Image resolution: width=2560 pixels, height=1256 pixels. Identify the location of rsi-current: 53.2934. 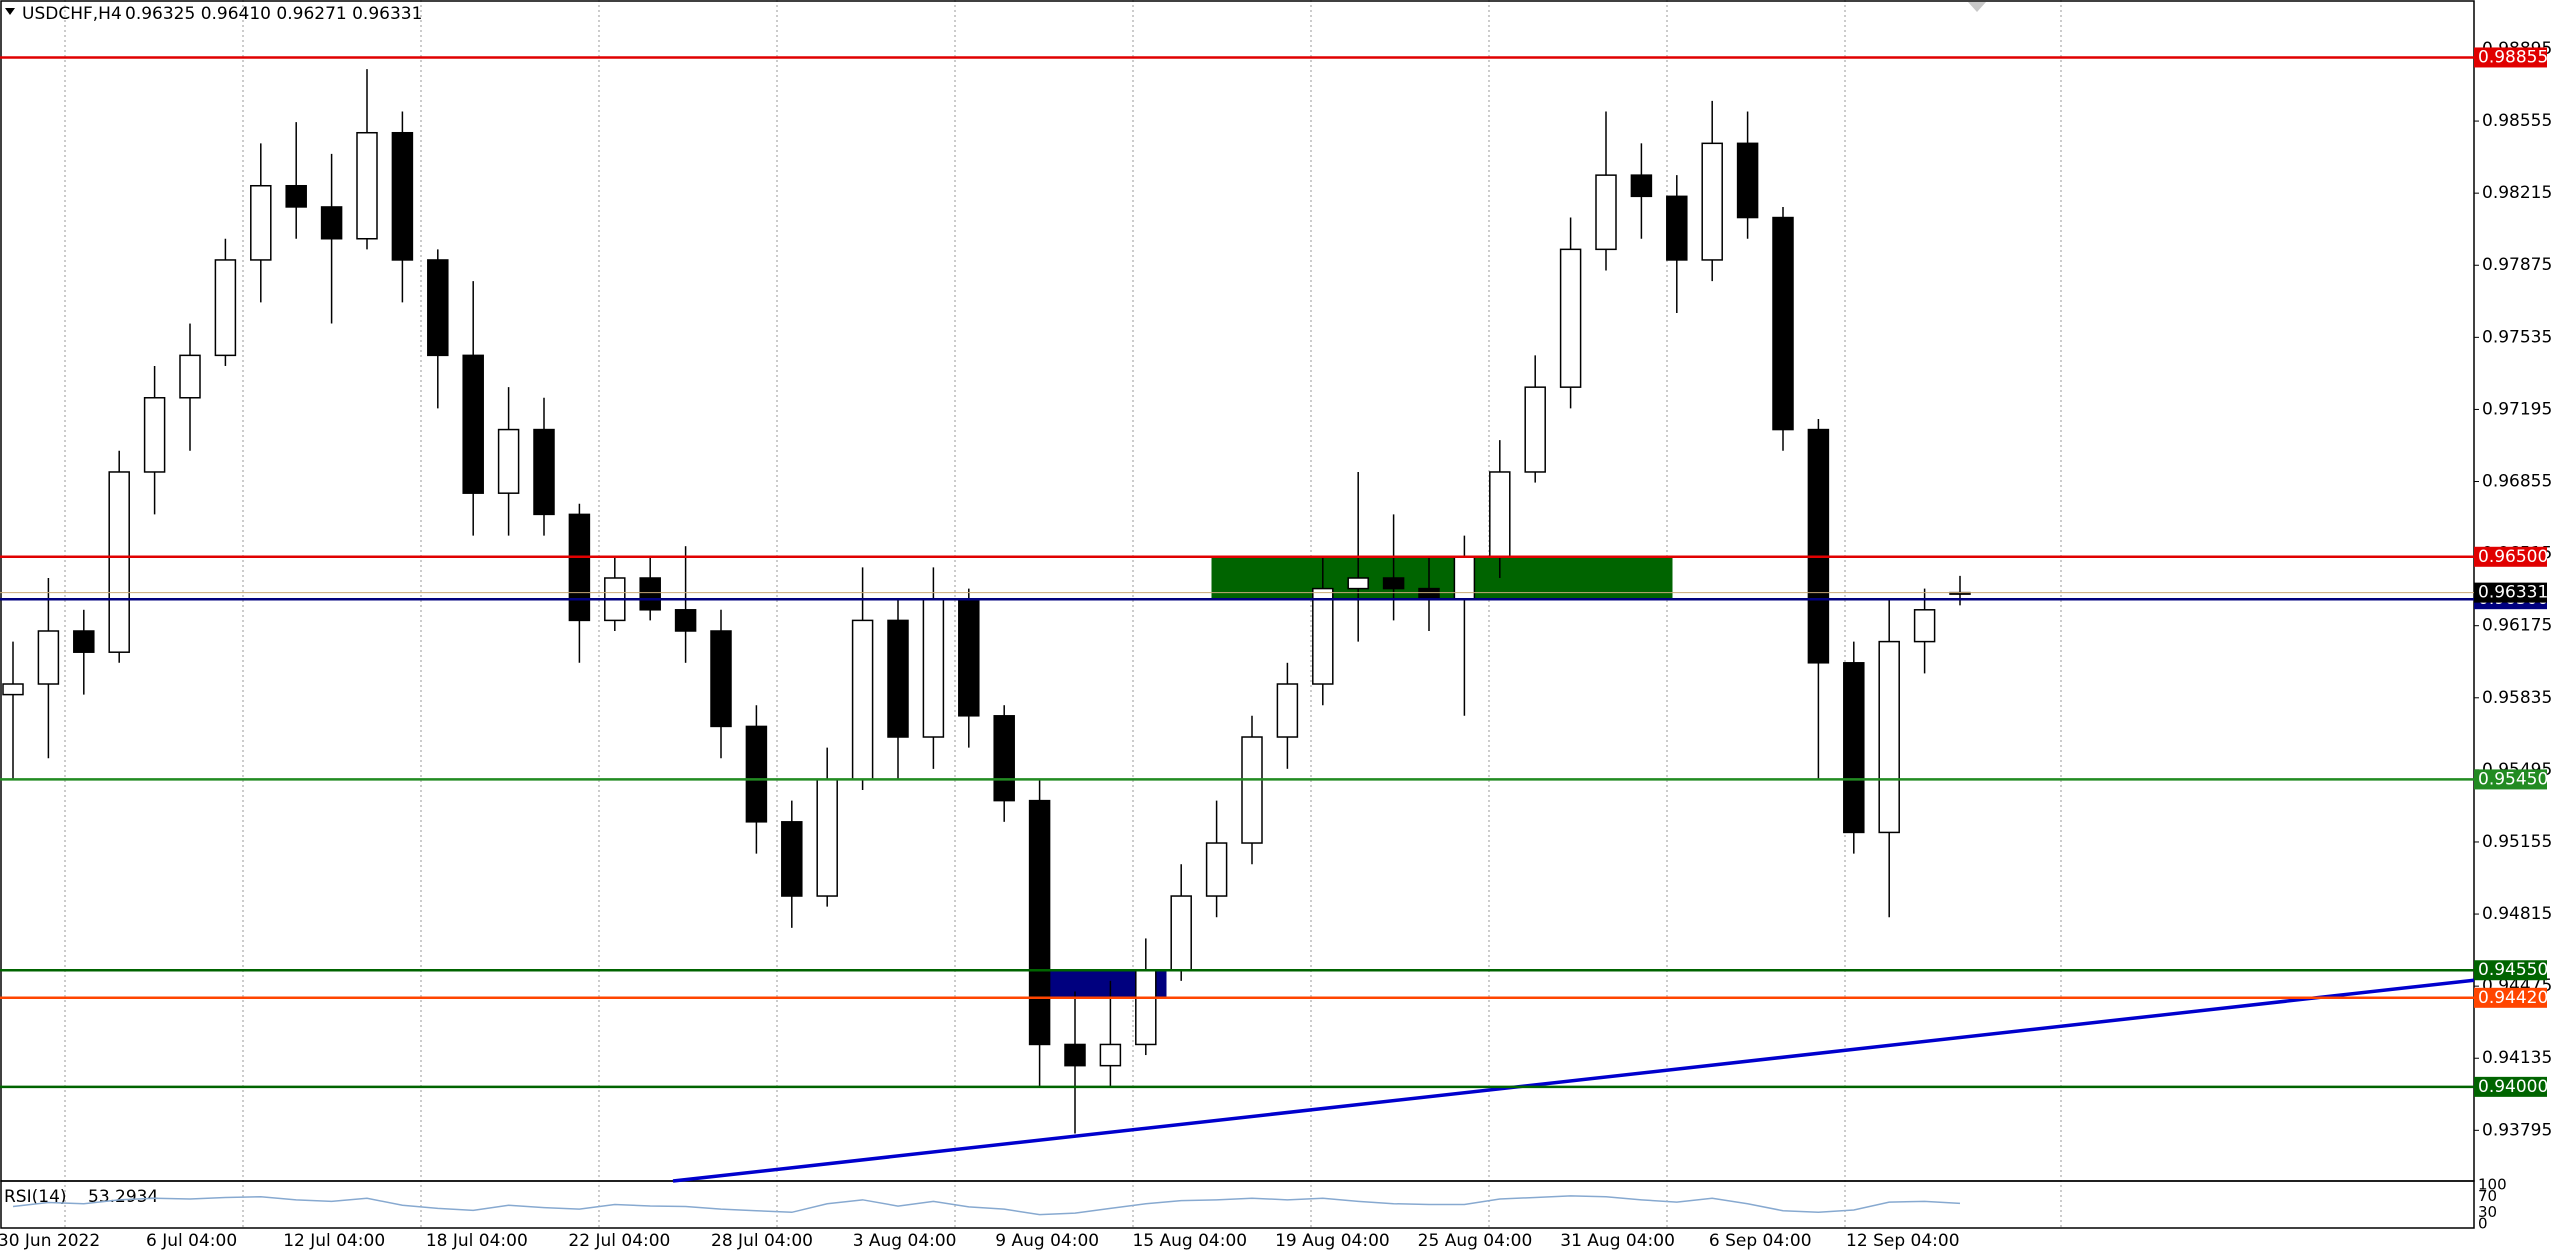
(123, 1197).